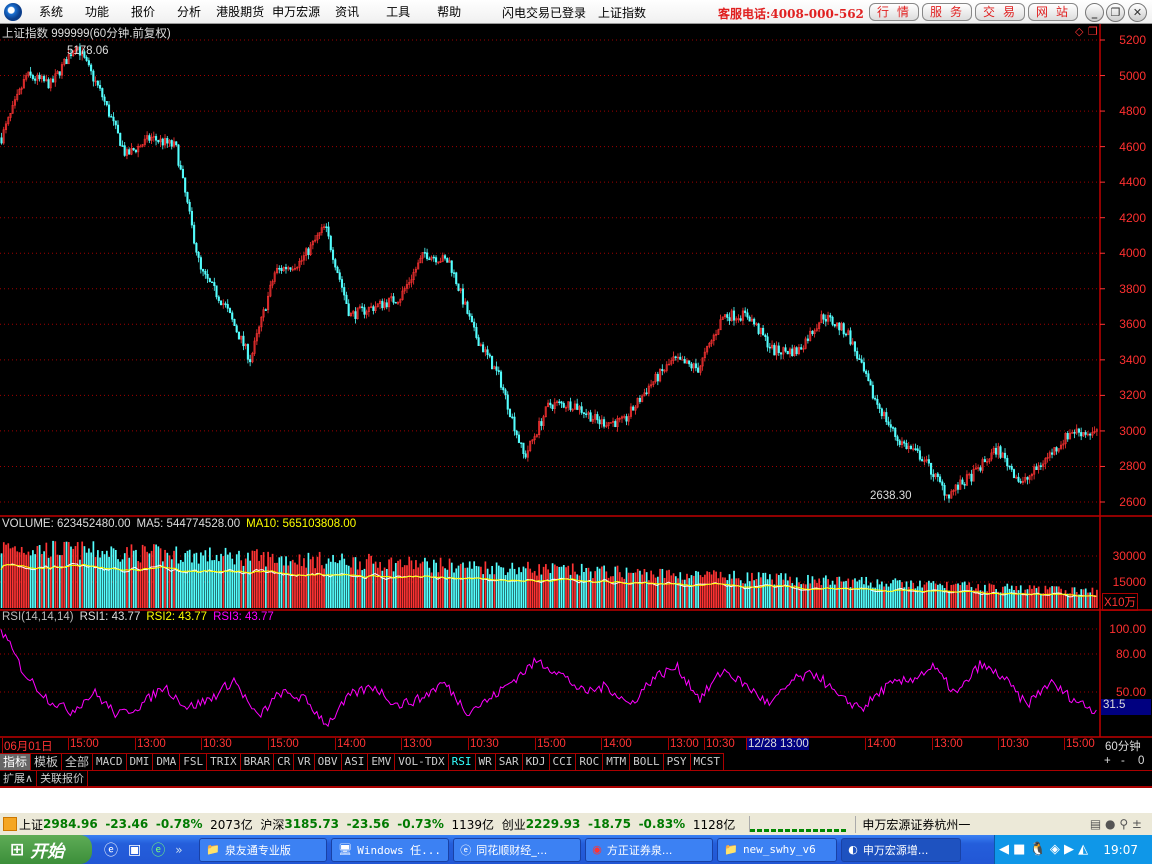 Image resolution: width=1152 pixels, height=864 pixels. Describe the element at coordinates (194, 762) in the screenshot. I see `indicator-tab-fsl: FSL` at that location.